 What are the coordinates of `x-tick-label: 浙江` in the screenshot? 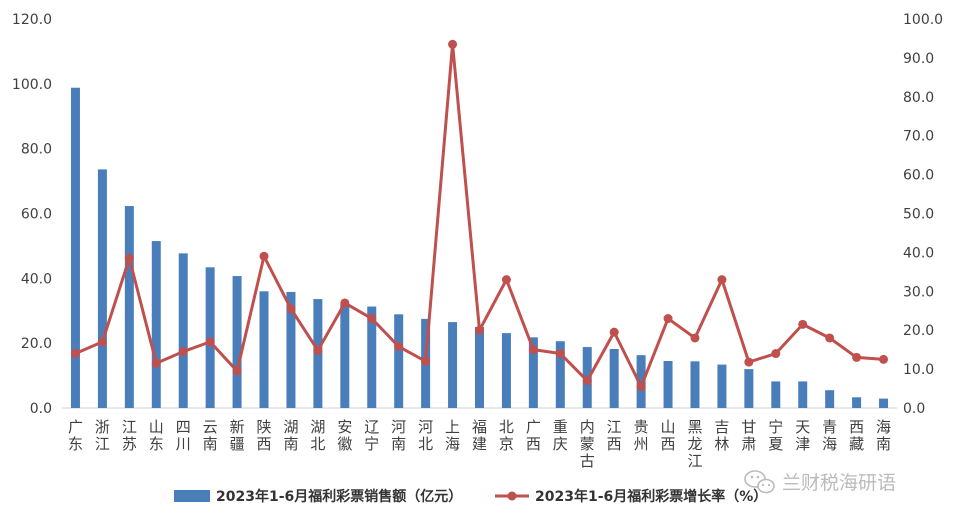 It's located at (102, 435).